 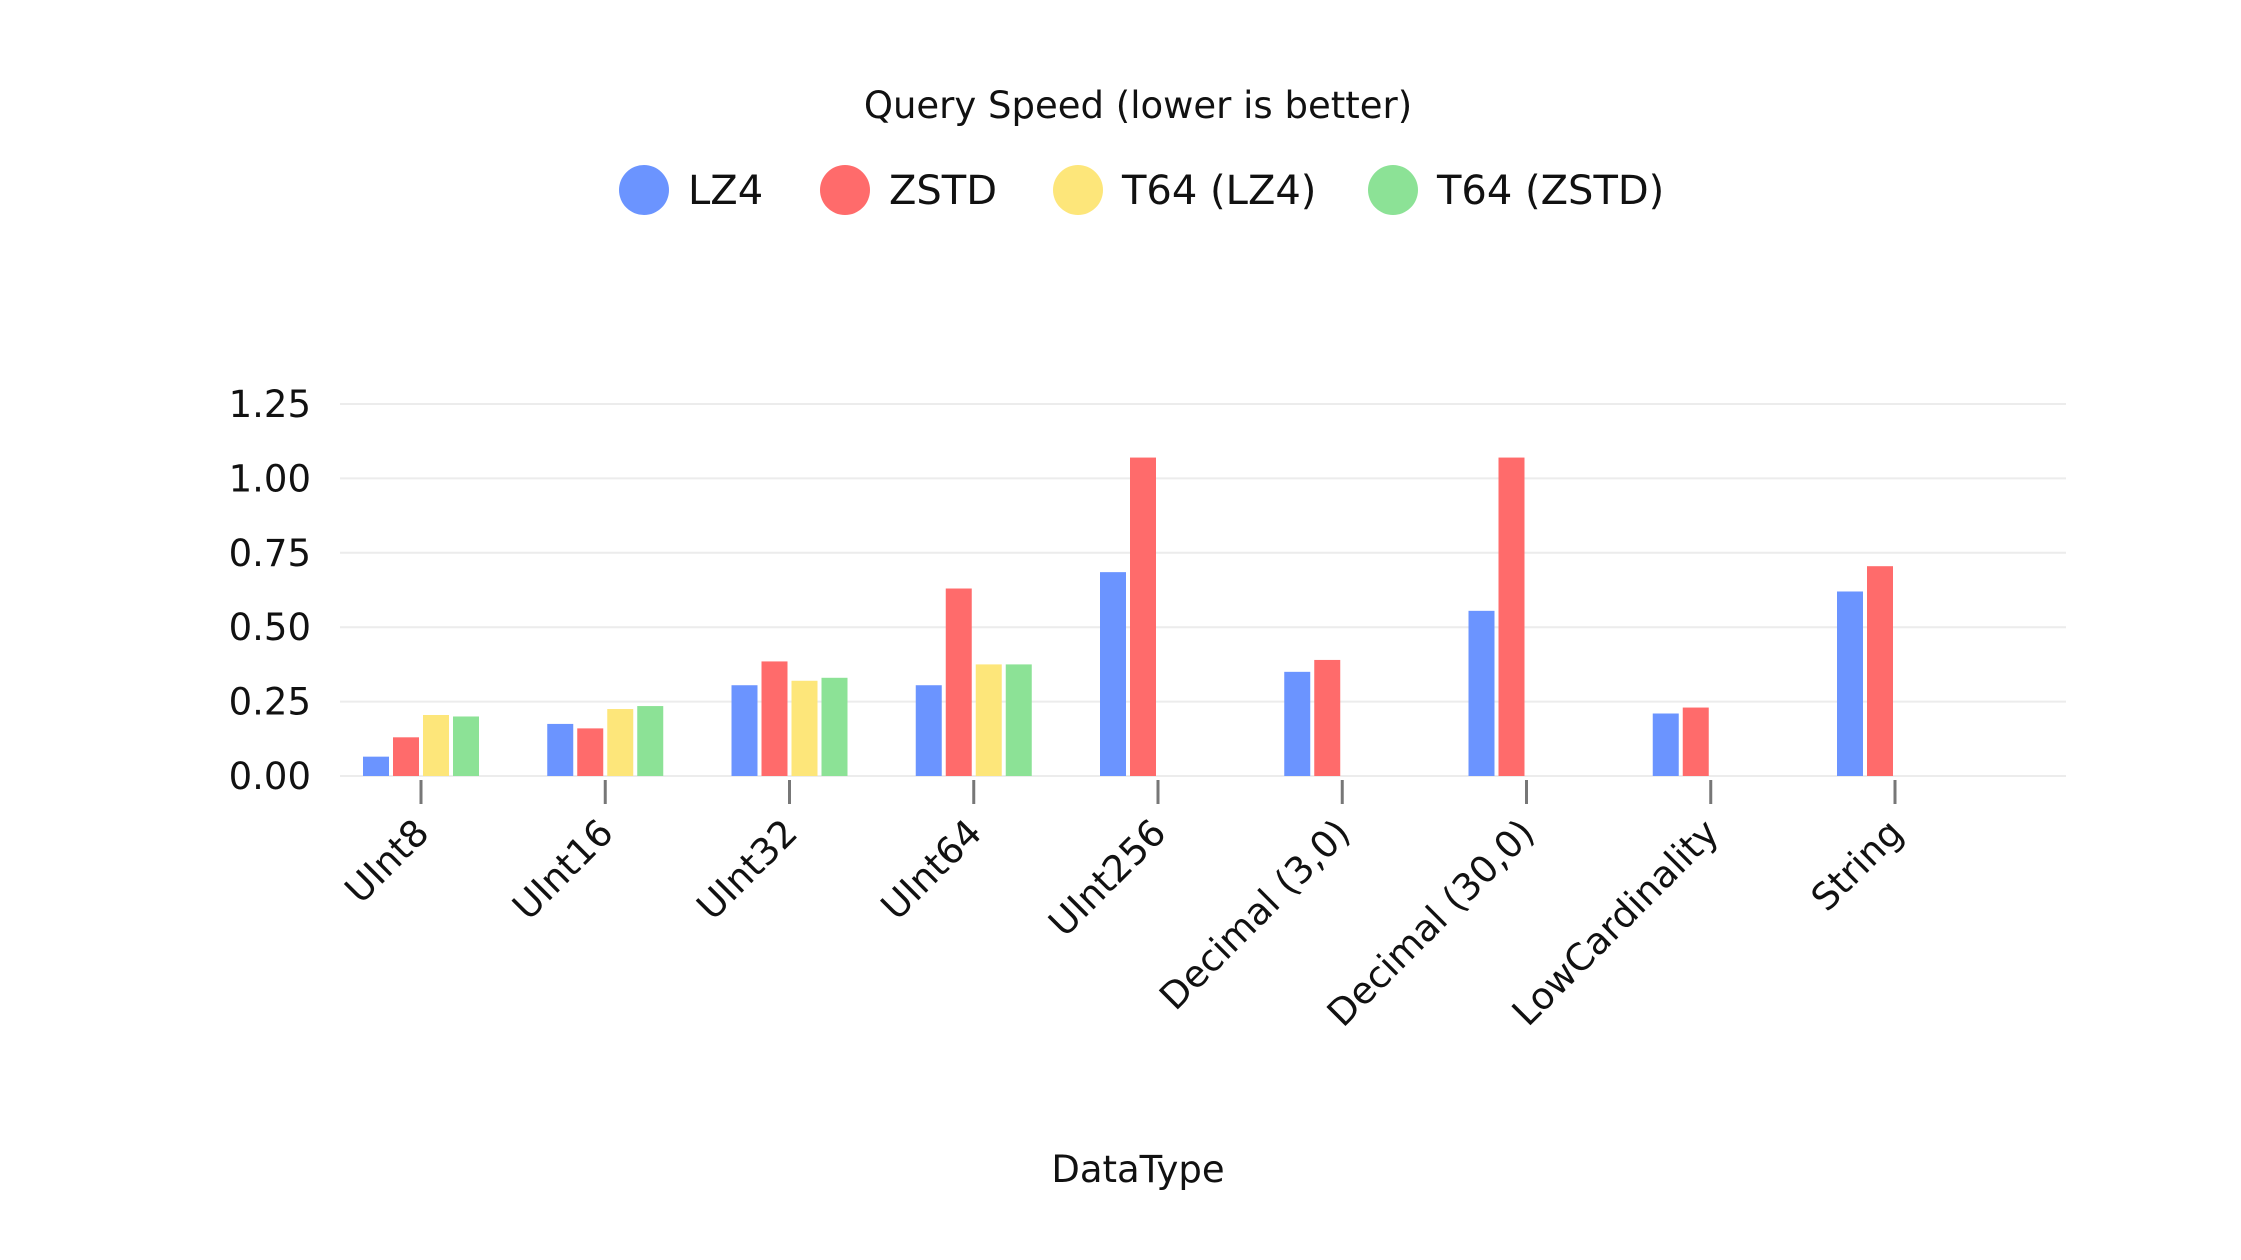 What do you see at coordinates (270, 553) in the screenshot?
I see `y-tick-label: 0.75` at bounding box center [270, 553].